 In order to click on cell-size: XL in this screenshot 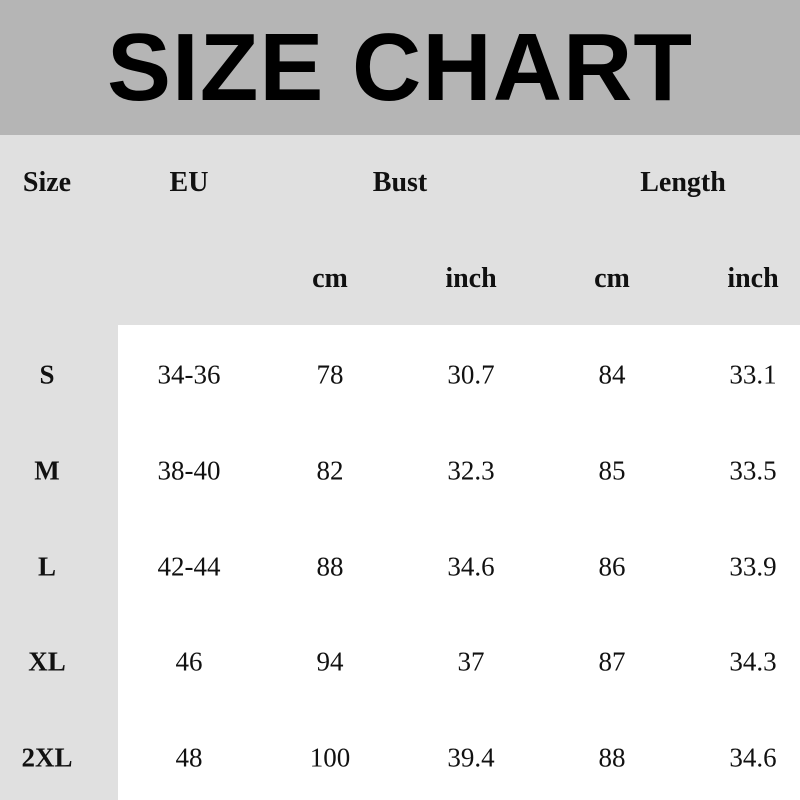, I will do `click(47, 661)`.